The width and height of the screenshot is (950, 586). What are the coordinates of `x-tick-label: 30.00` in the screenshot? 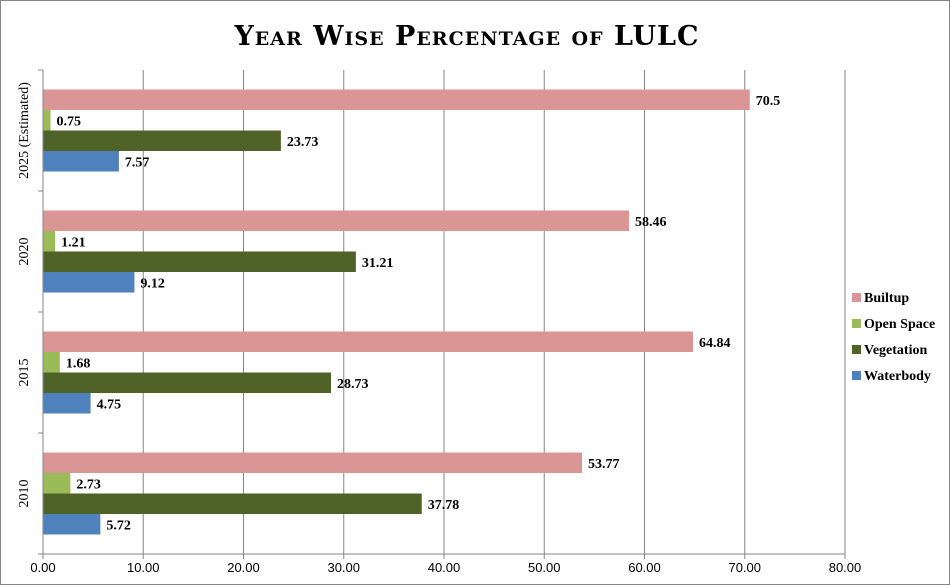 It's located at (343, 567).